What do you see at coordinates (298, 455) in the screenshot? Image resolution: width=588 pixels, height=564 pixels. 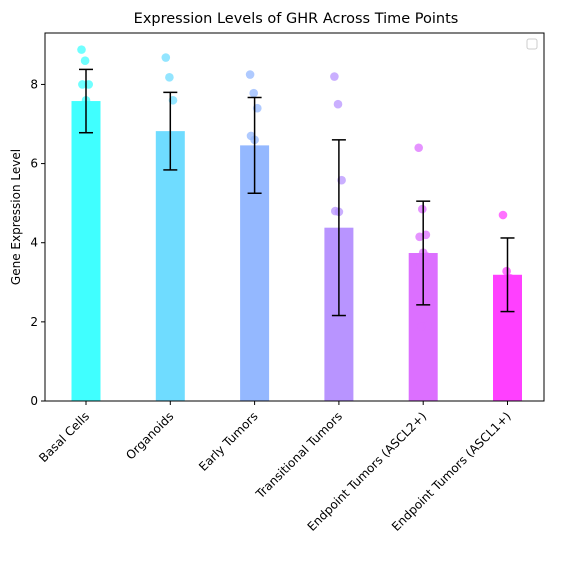 I see `x-tick-label: Transitional Tumors` at bounding box center [298, 455].